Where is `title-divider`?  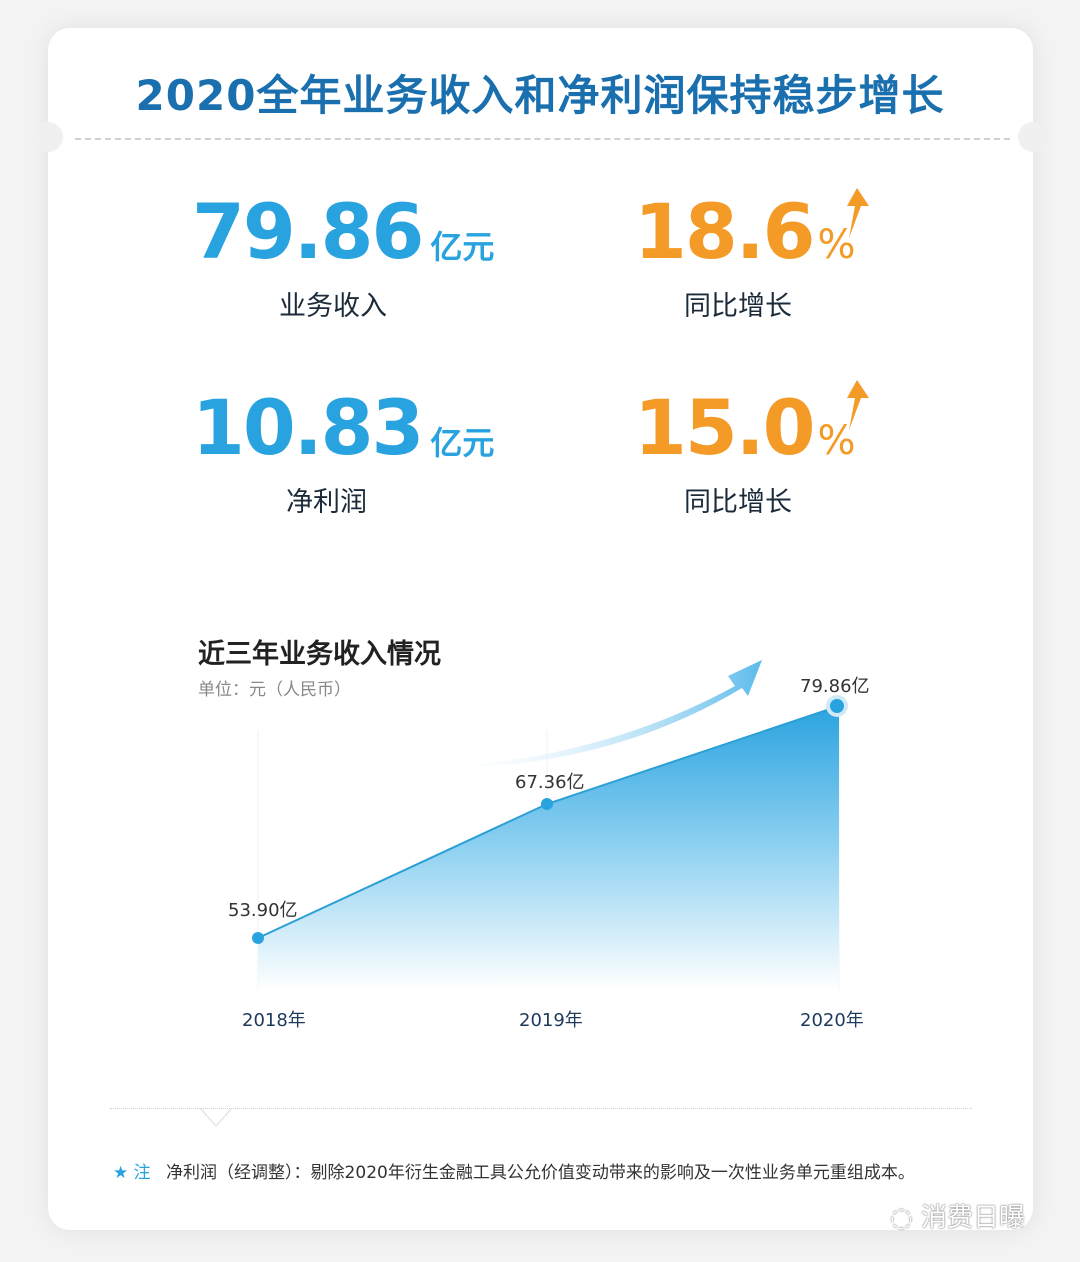 title-divider is located at coordinates (542, 139).